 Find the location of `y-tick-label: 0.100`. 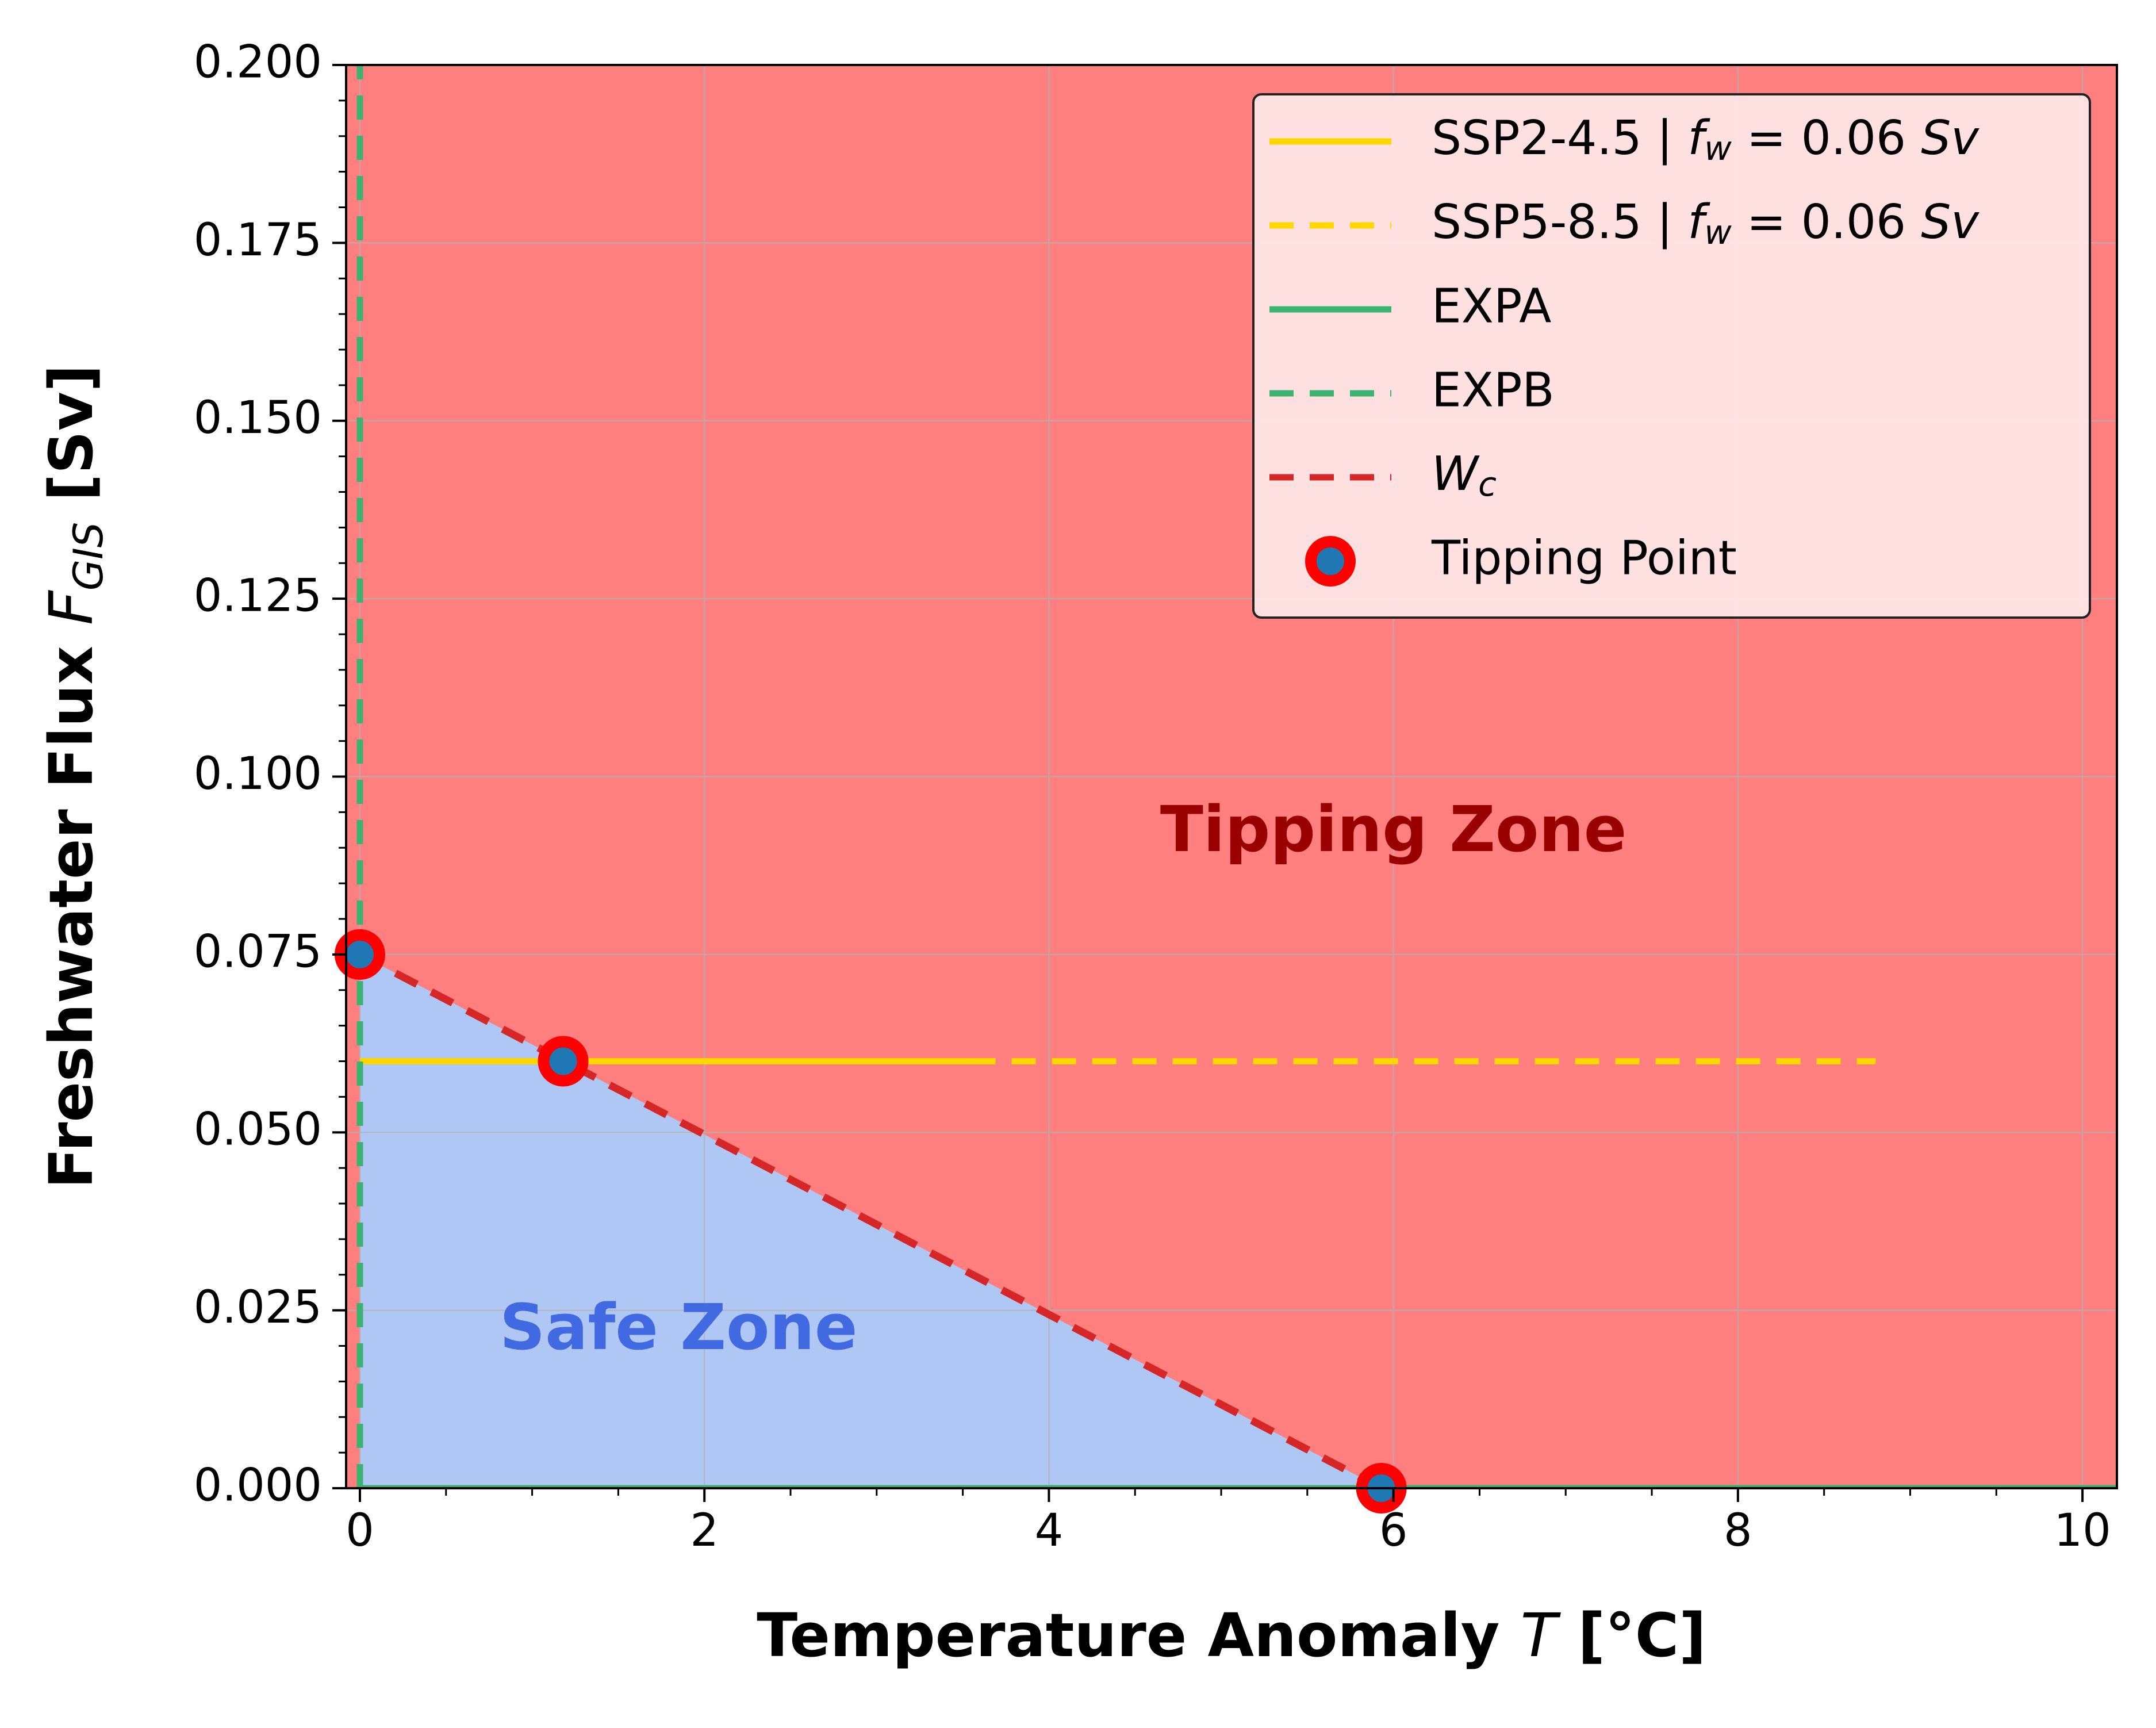

y-tick-label: 0.100 is located at coordinates (258, 774).